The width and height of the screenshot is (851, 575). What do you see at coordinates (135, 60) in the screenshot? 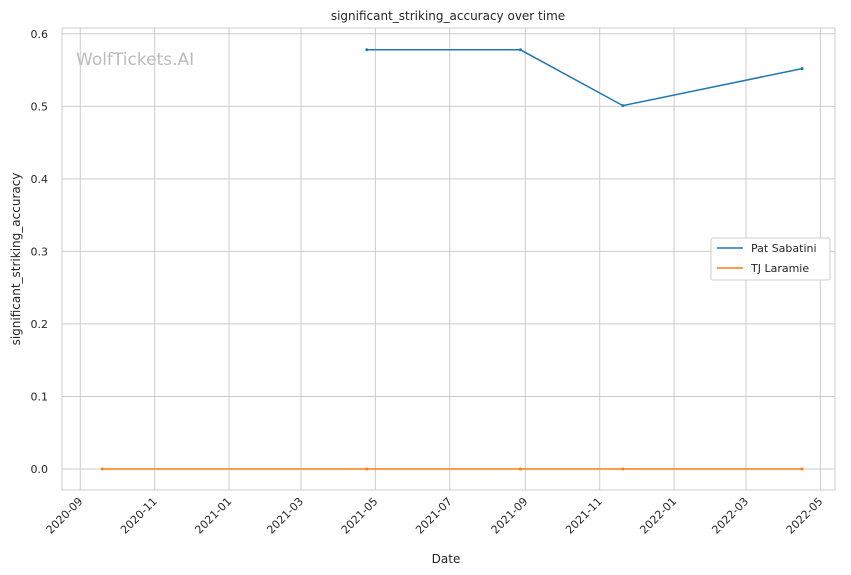
I see `watermark: WolfTickets.AI` at bounding box center [135, 60].